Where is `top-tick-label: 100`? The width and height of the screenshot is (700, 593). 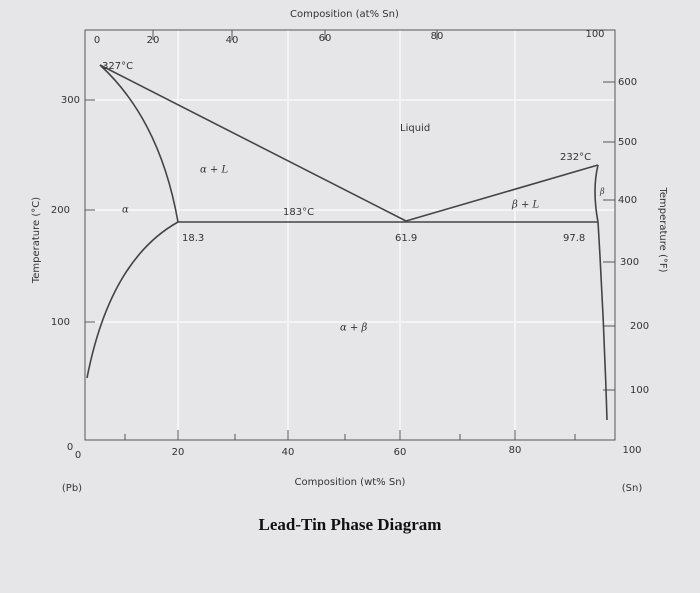 top-tick-label: 100 is located at coordinates (594, 34).